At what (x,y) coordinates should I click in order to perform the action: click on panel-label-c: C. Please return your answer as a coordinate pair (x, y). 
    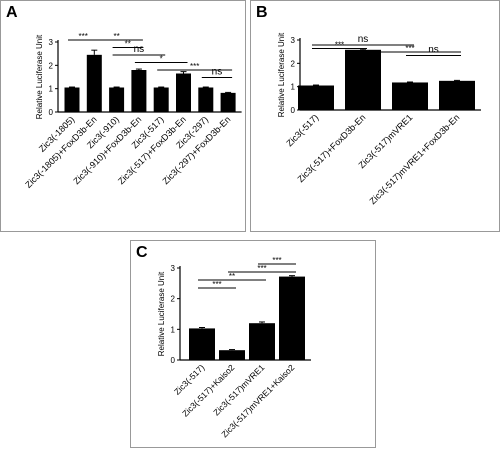
    Looking at the image, I should click on (142, 252).